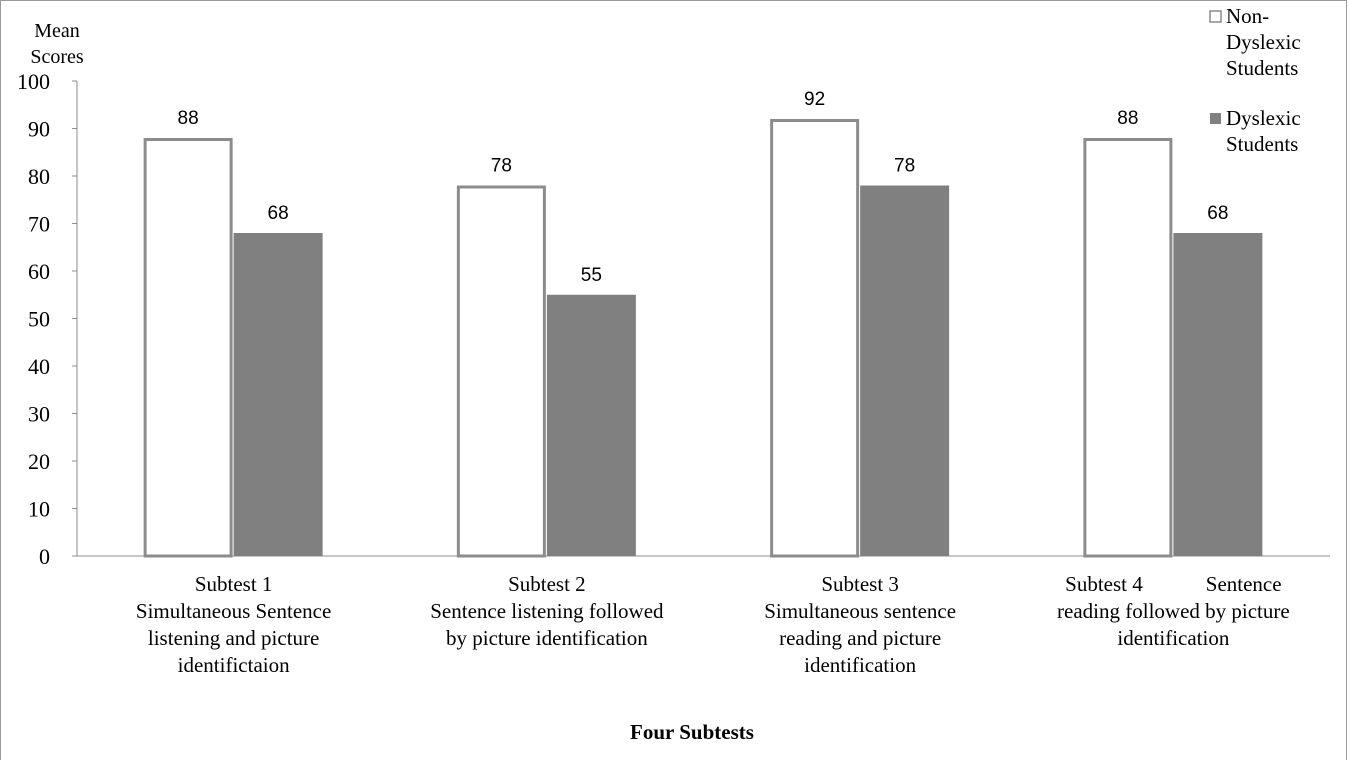  I want to click on category-label: by picture identification, so click(547, 638).